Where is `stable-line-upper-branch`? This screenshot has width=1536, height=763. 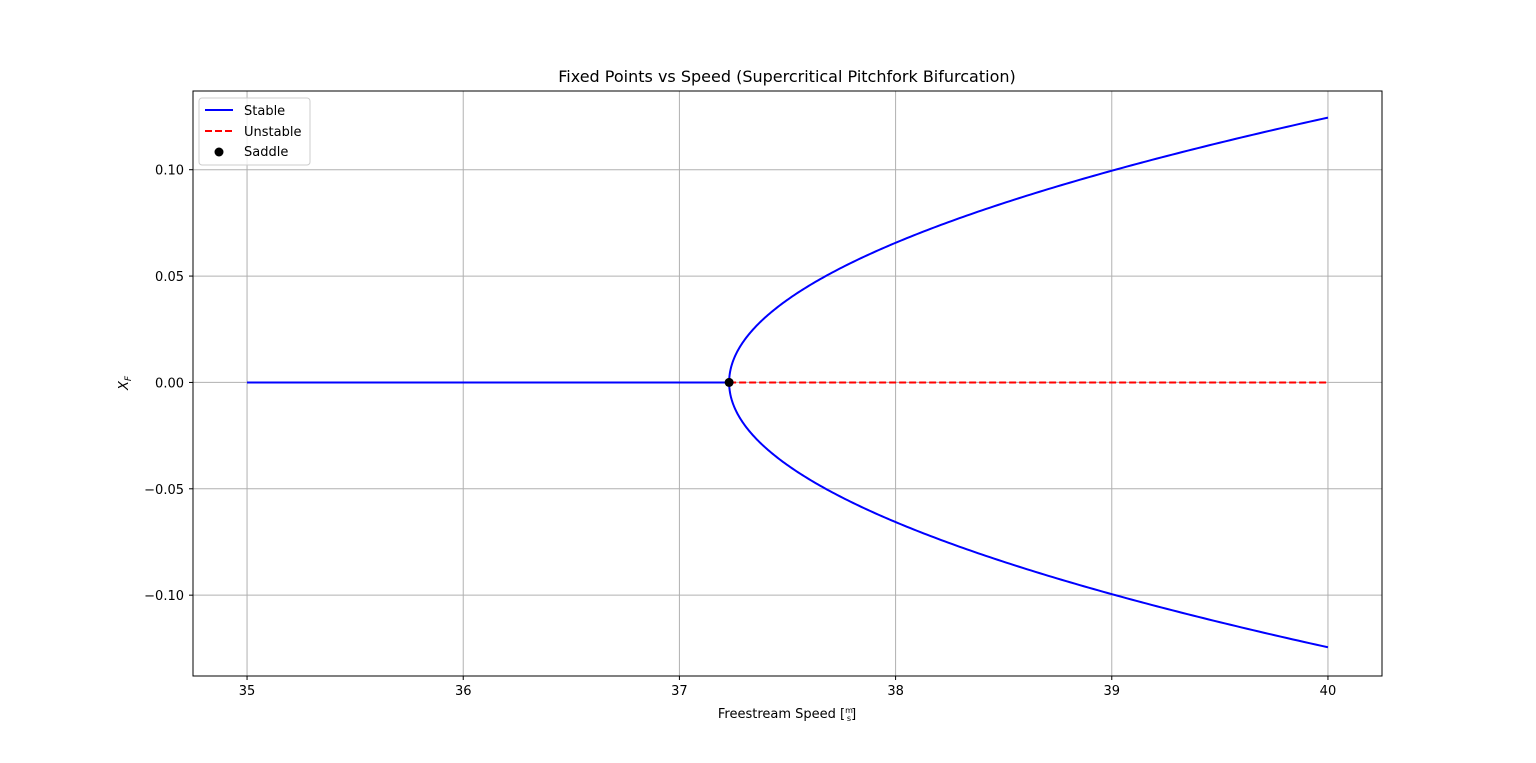
stable-line-upper-branch is located at coordinates (1028, 249).